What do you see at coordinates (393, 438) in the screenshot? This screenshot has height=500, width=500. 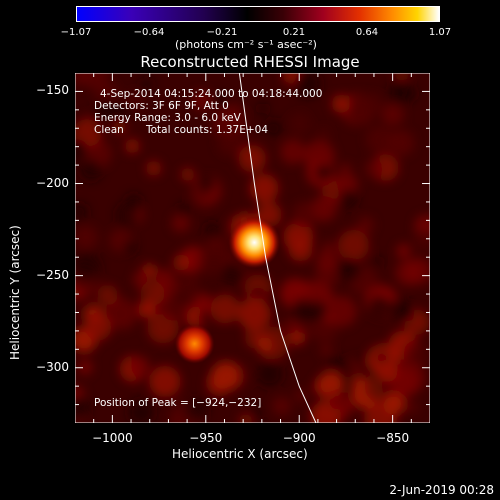 I see `x-tick-label: −850` at bounding box center [393, 438].